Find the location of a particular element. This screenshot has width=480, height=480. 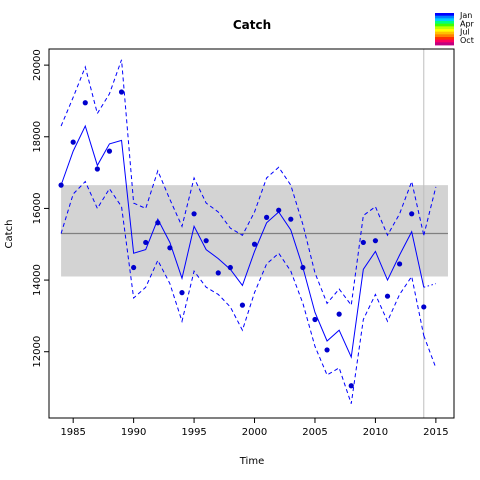

y-tick-label: 16000 is located at coordinates (37, 209).